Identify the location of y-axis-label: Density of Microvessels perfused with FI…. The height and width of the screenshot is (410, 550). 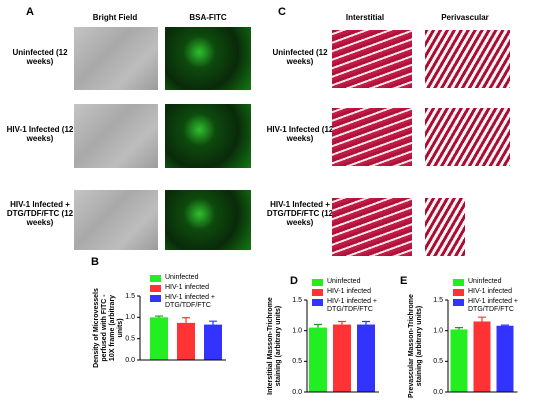
(109, 328).